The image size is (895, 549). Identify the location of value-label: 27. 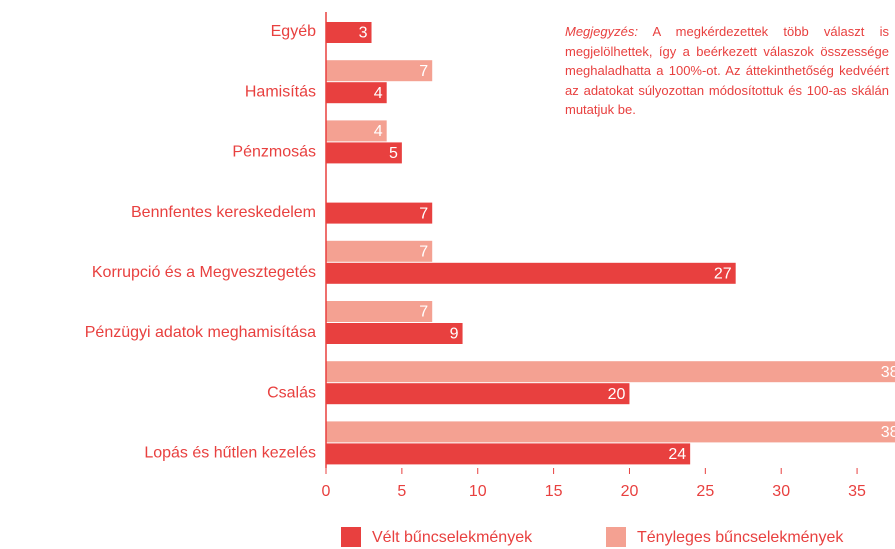
(723, 274).